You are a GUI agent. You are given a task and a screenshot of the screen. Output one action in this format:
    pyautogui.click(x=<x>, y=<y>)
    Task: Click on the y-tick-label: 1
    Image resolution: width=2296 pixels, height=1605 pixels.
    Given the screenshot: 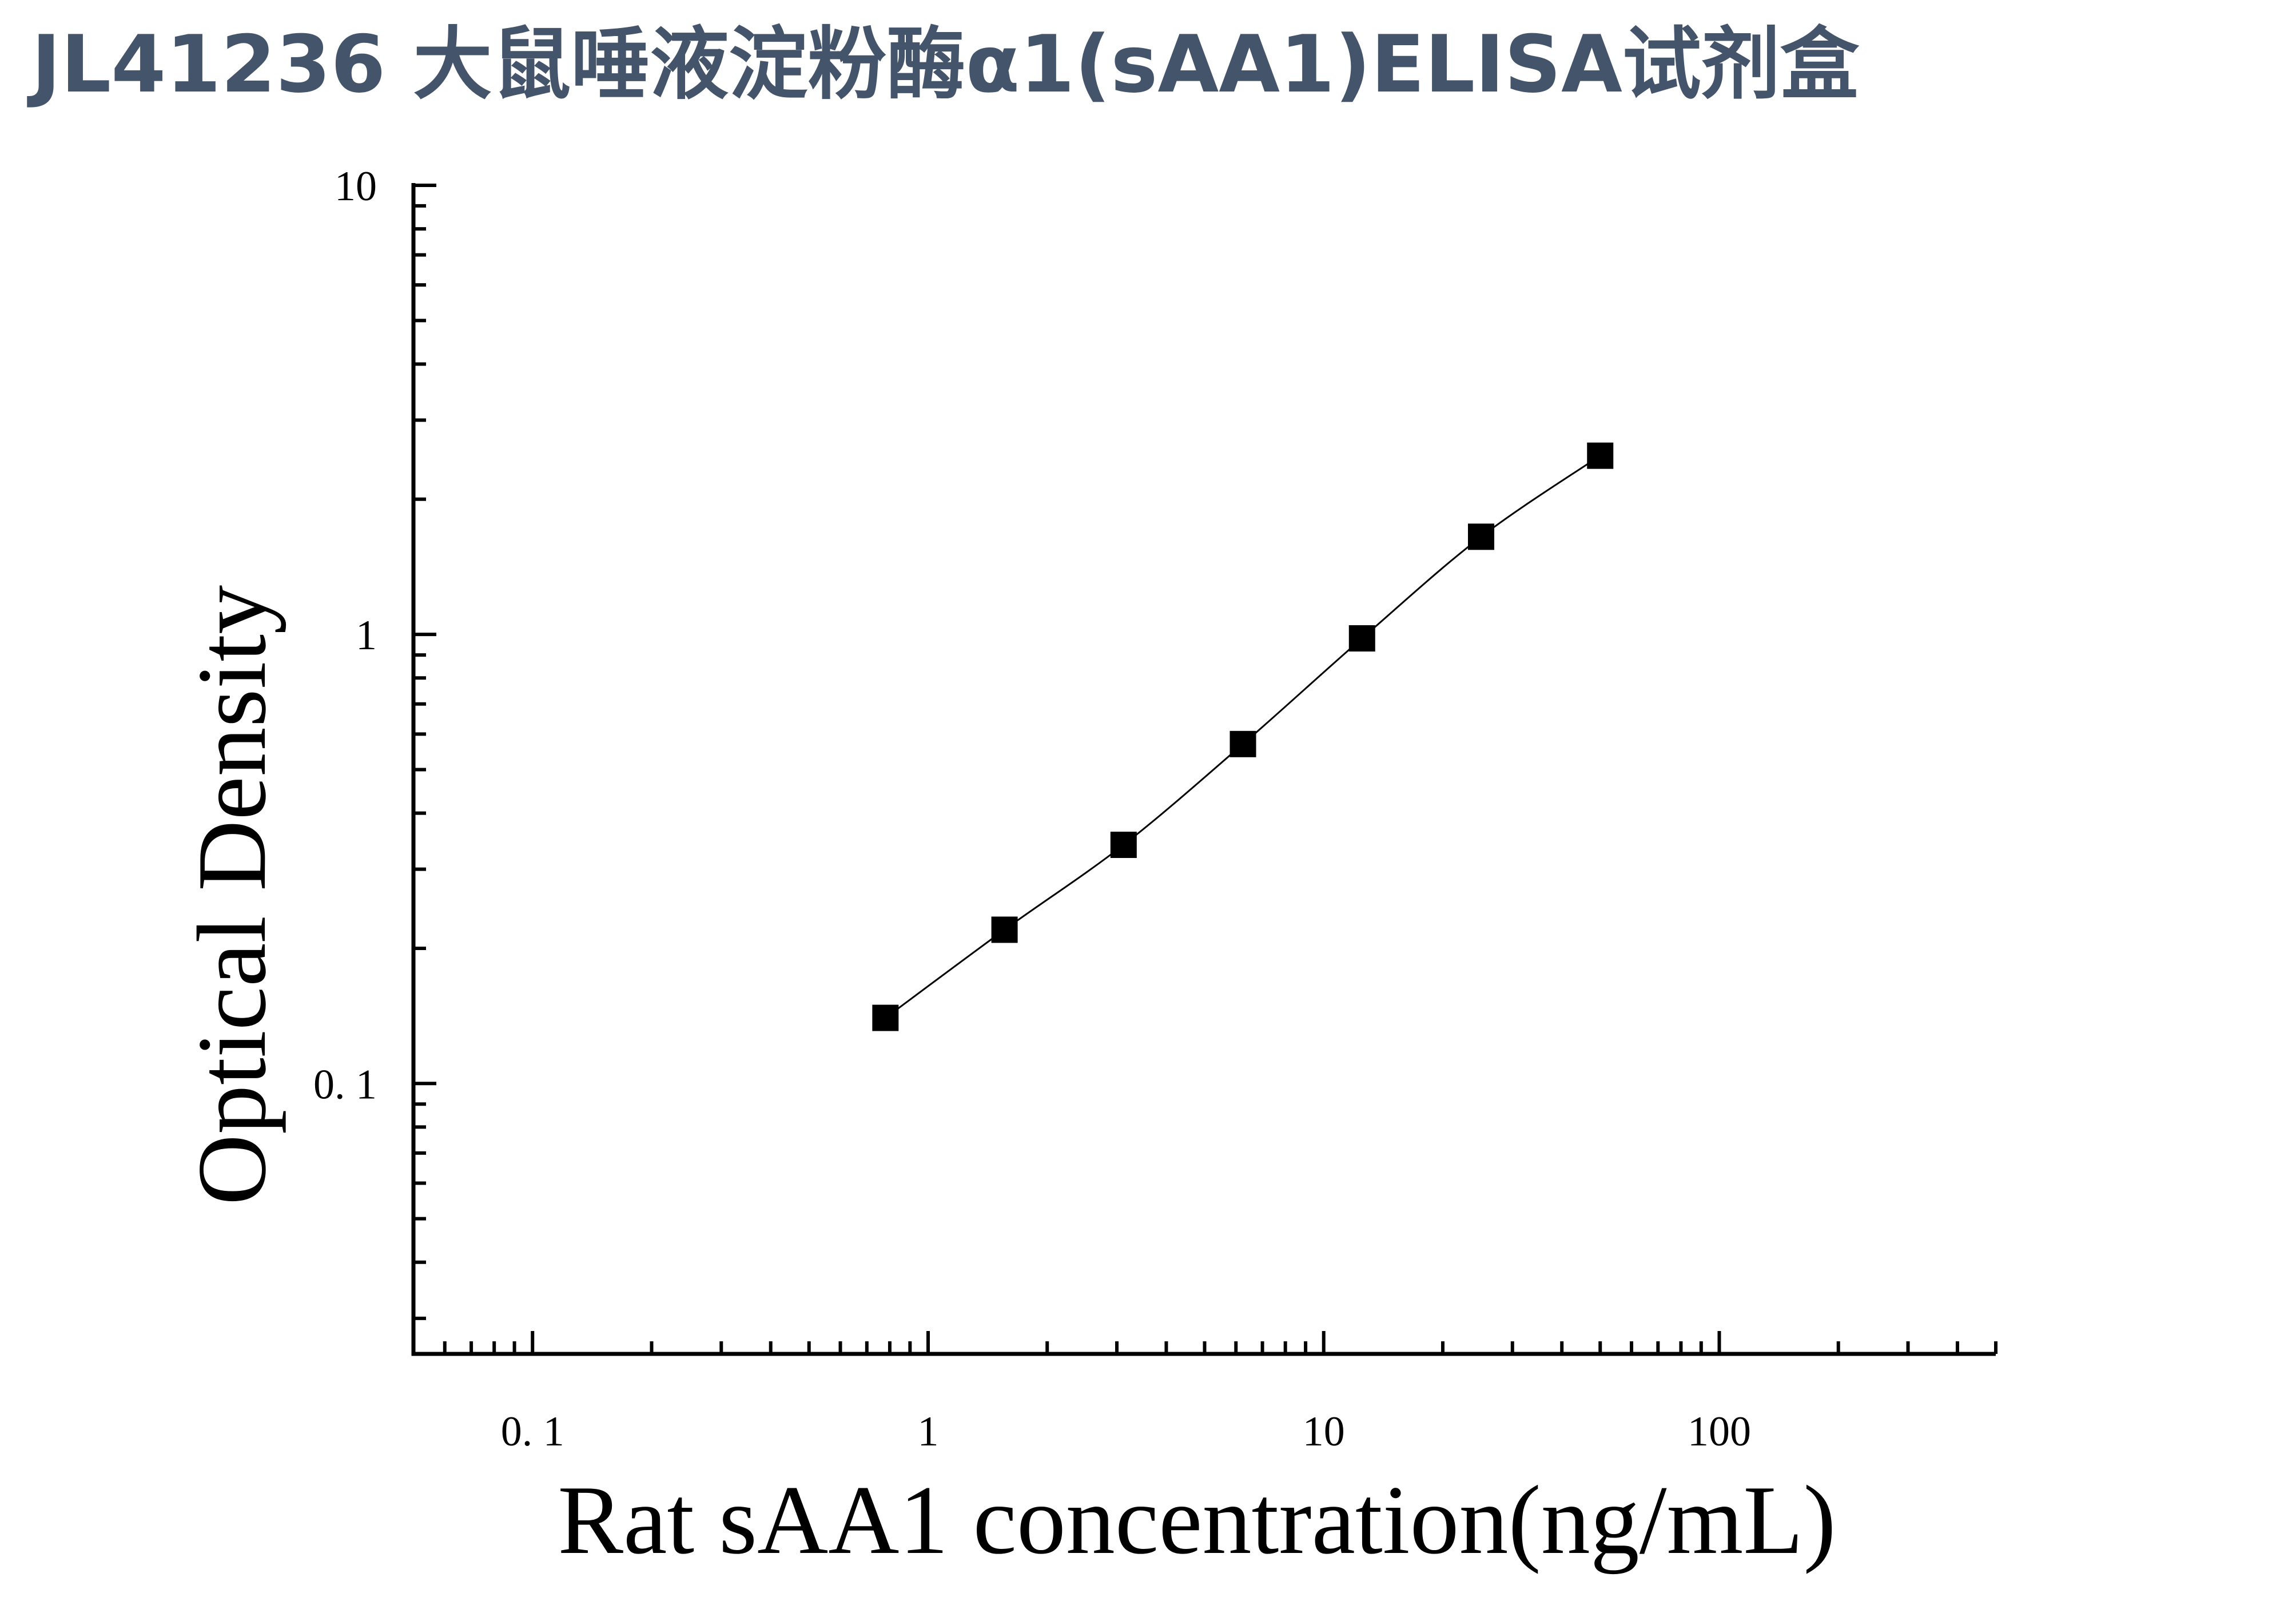 What is the action you would take?
    pyautogui.click(x=366, y=635)
    